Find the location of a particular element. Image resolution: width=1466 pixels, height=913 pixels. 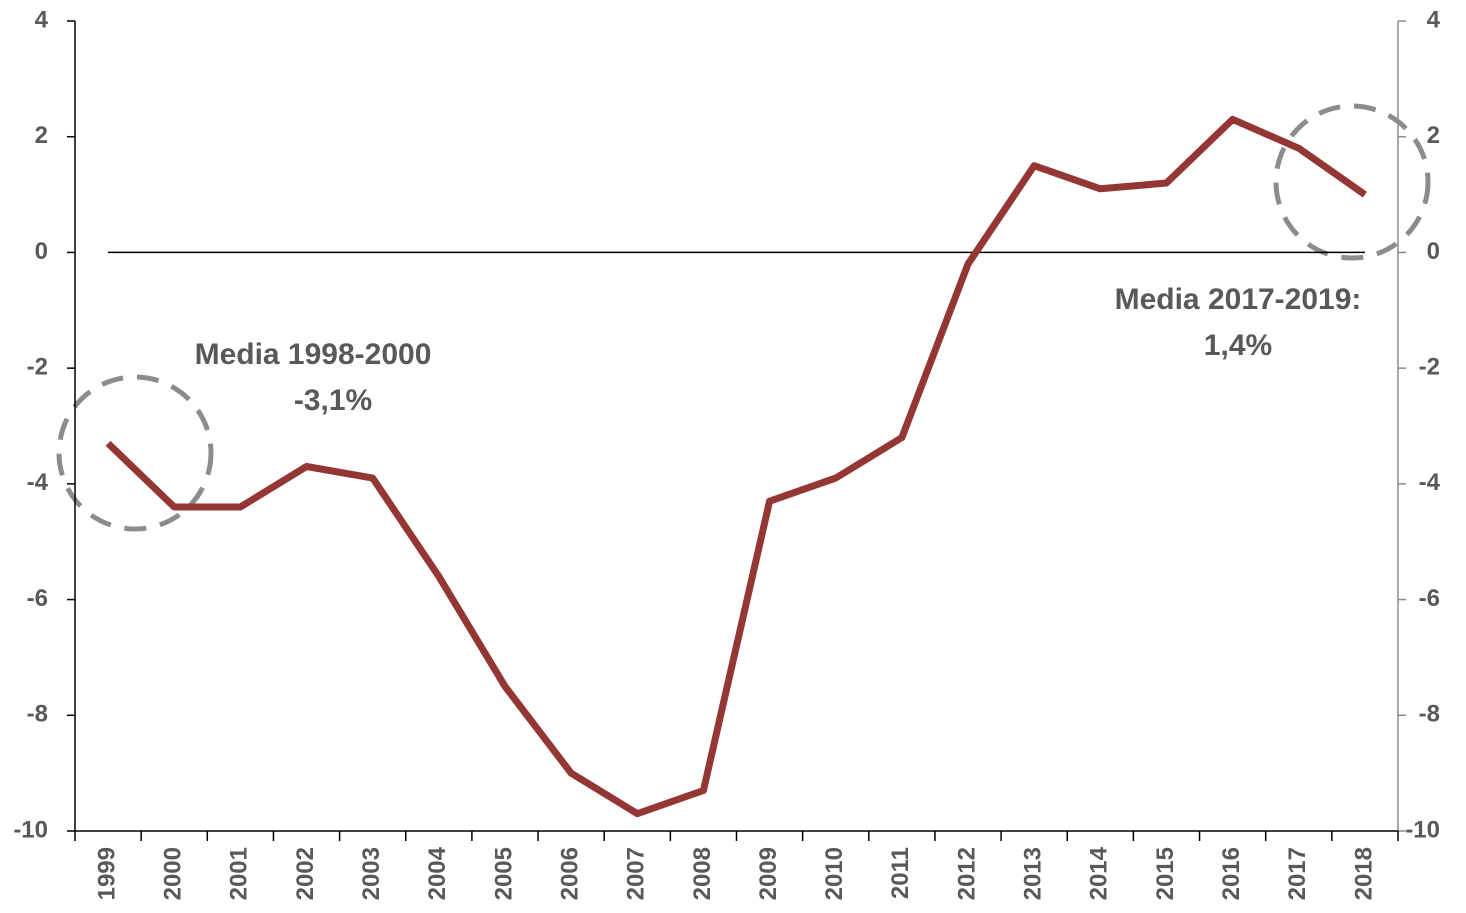

x-tick-label: 2010 is located at coordinates (834, 873).